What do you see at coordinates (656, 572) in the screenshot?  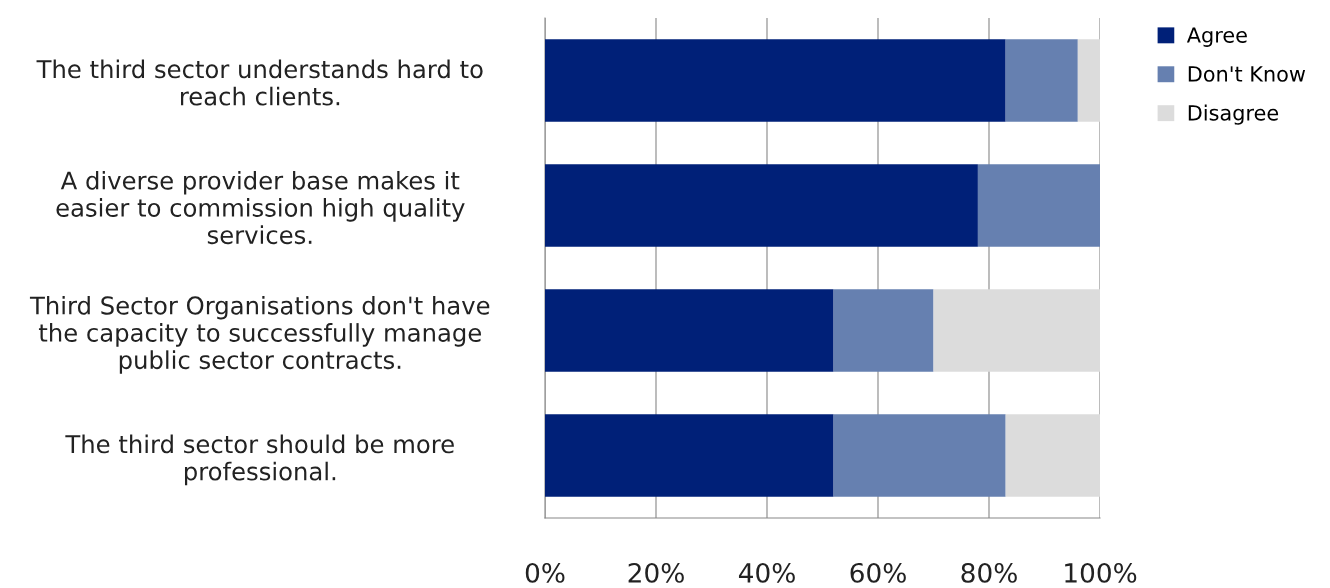 I see `x-tick-label: 20%` at bounding box center [656, 572].